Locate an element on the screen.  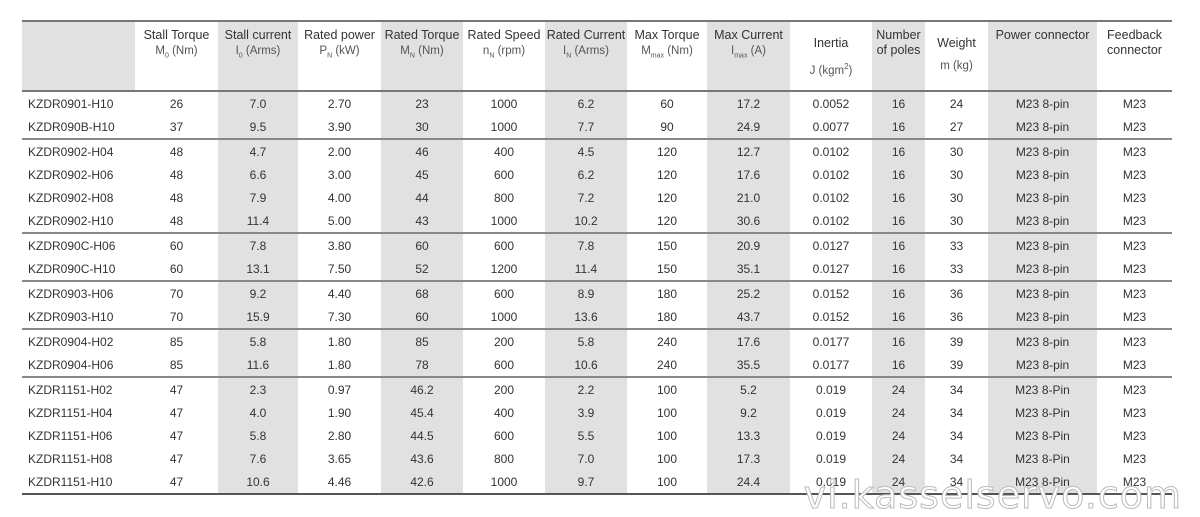
column-title: Feedback connector is located at coordinates (1134, 42).